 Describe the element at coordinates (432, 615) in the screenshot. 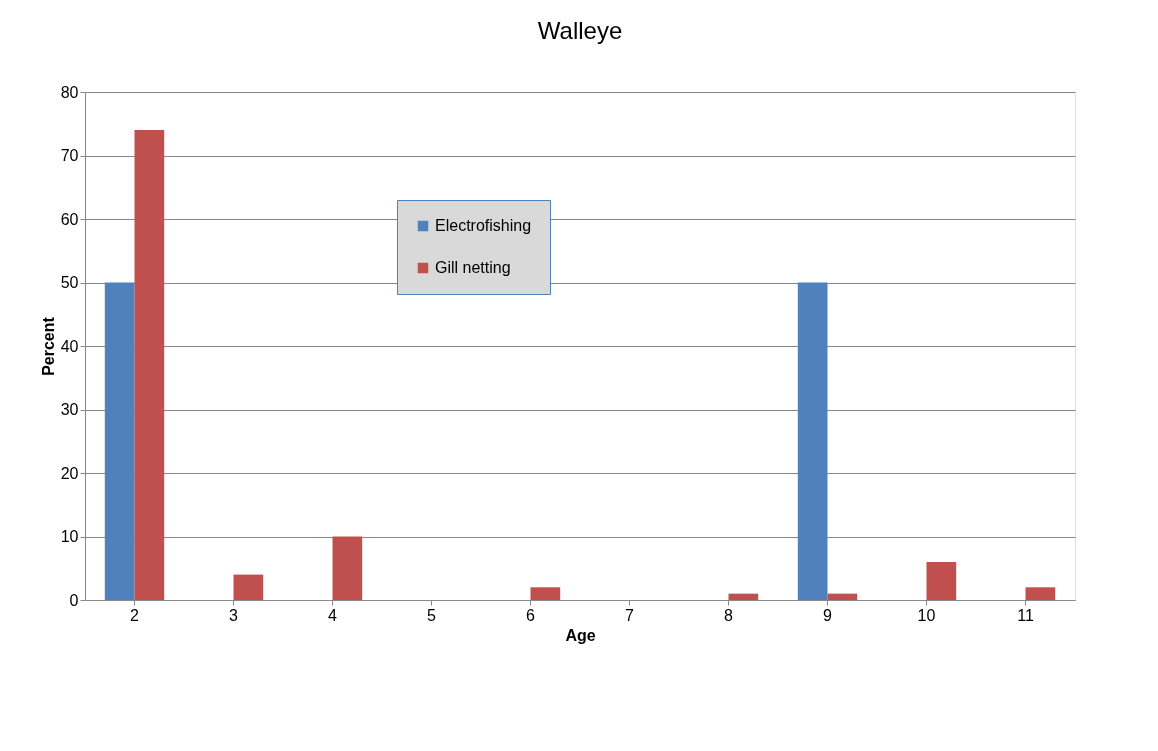

I see `x-tick-label: 5` at that location.